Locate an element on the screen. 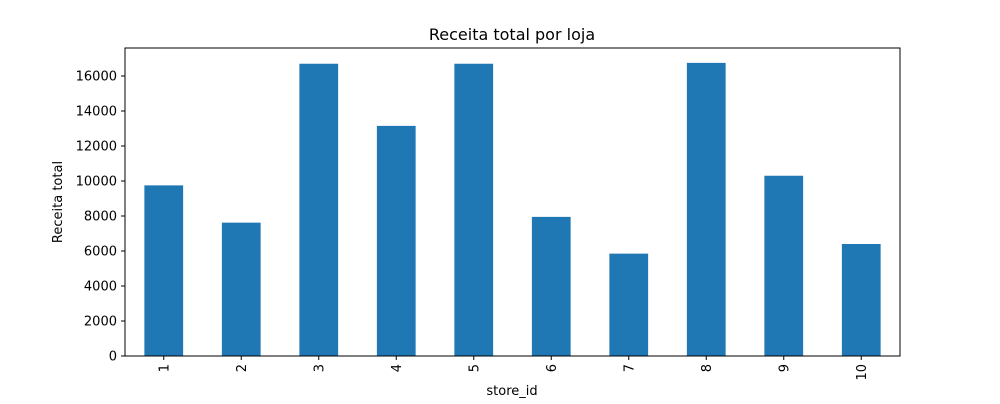 This screenshot has height=404, width=1000. y-axis: 0 2000 4000 6000 8000 10000 12000 14000 16000 is located at coordinates (100, 217).